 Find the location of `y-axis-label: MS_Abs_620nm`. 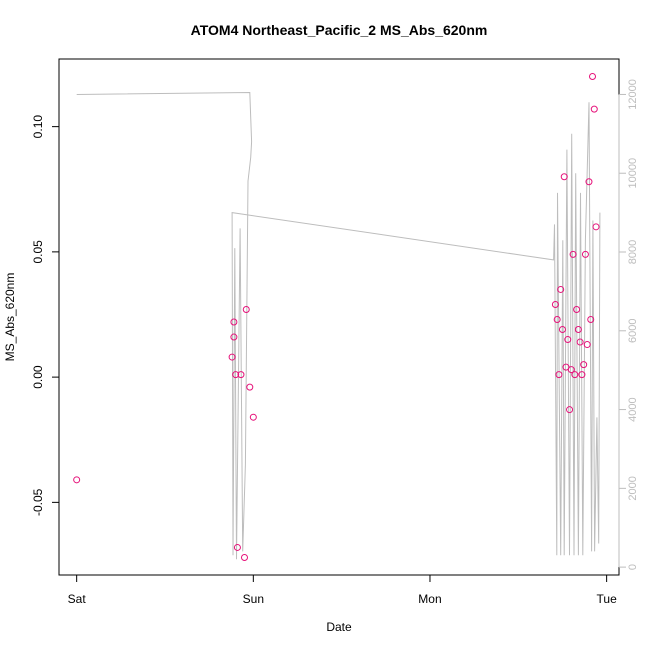

y-axis-label: MS_Abs_620nm is located at coordinates (10, 317).